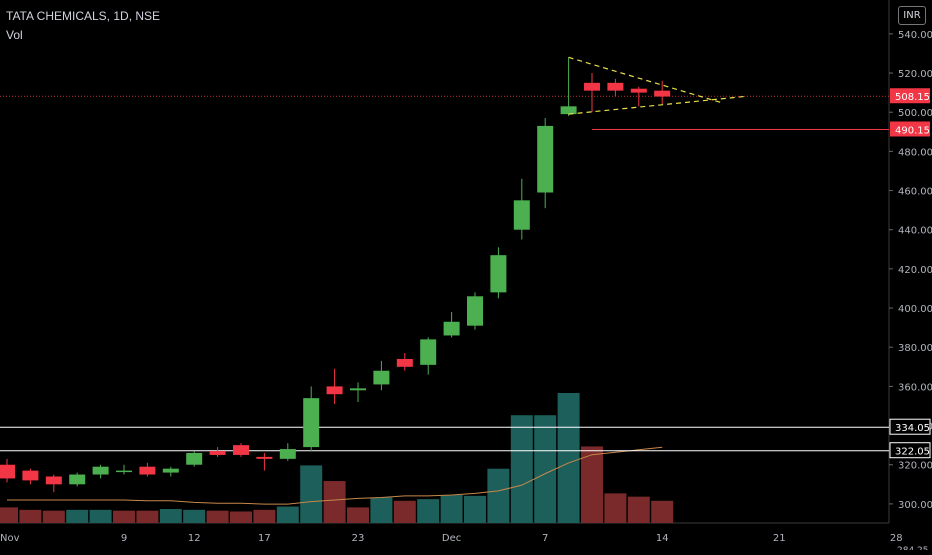  What do you see at coordinates (915, 466) in the screenshot?
I see `y-tick-label: 320.00` at bounding box center [915, 466].